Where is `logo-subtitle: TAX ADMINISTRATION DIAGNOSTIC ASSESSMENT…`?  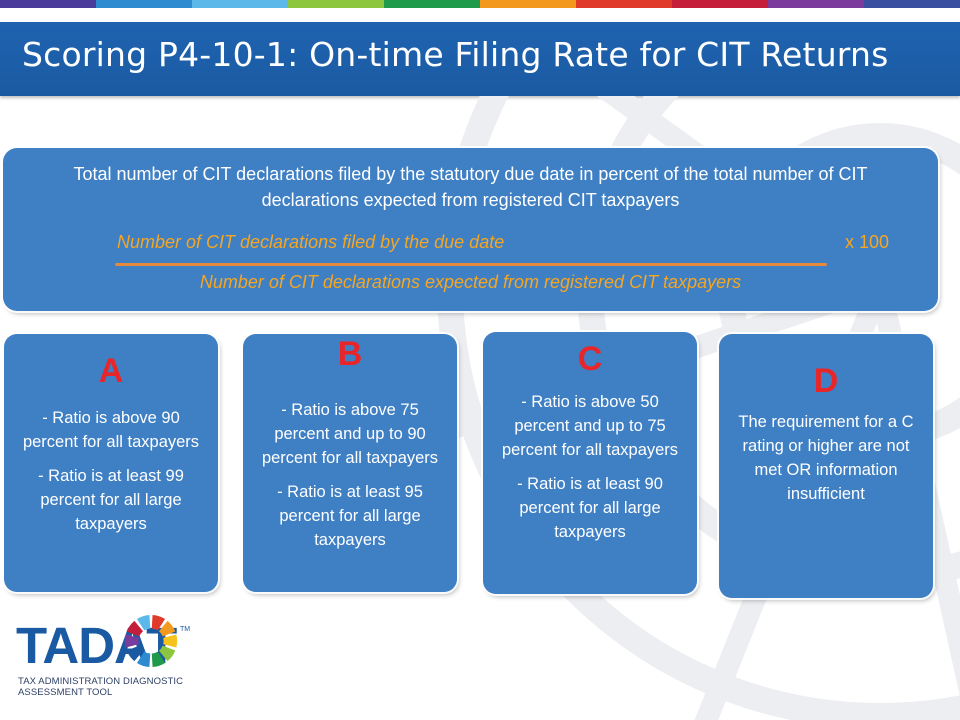
logo-subtitle: TAX ADMINISTRATION DIAGNOSTIC ASSESSMENT… is located at coordinates (100, 687).